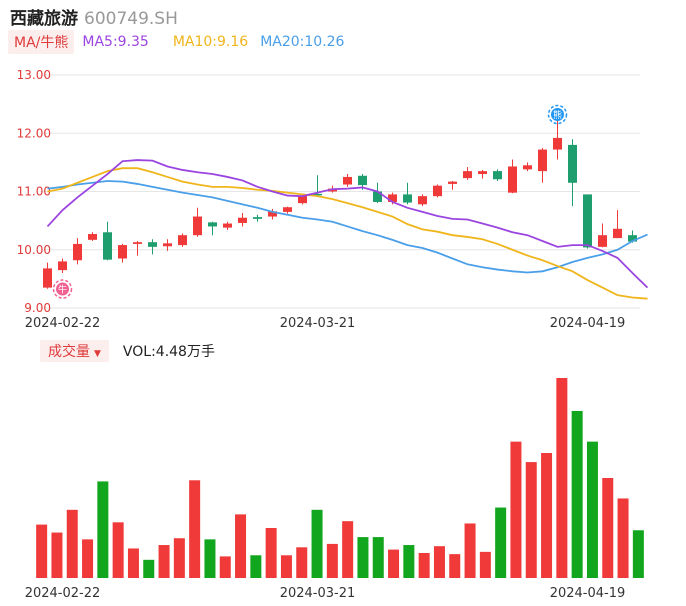 The image size is (686, 606). What do you see at coordinates (302, 42) in the screenshot?
I see `ma20-legend: MA20:10.26` at bounding box center [302, 42].